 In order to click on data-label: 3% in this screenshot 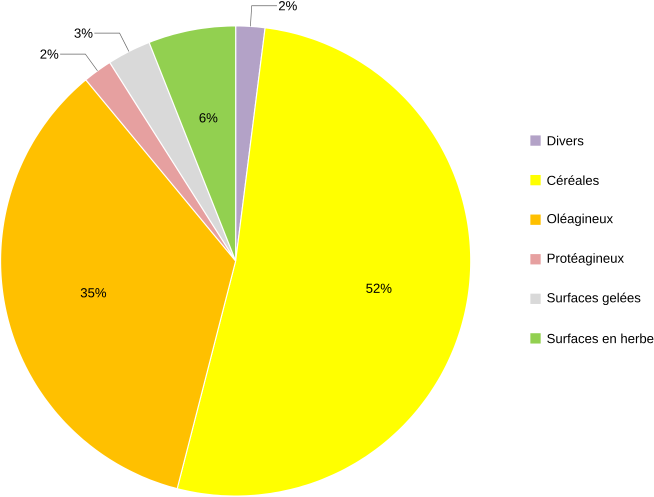, I will do `click(83, 33)`.